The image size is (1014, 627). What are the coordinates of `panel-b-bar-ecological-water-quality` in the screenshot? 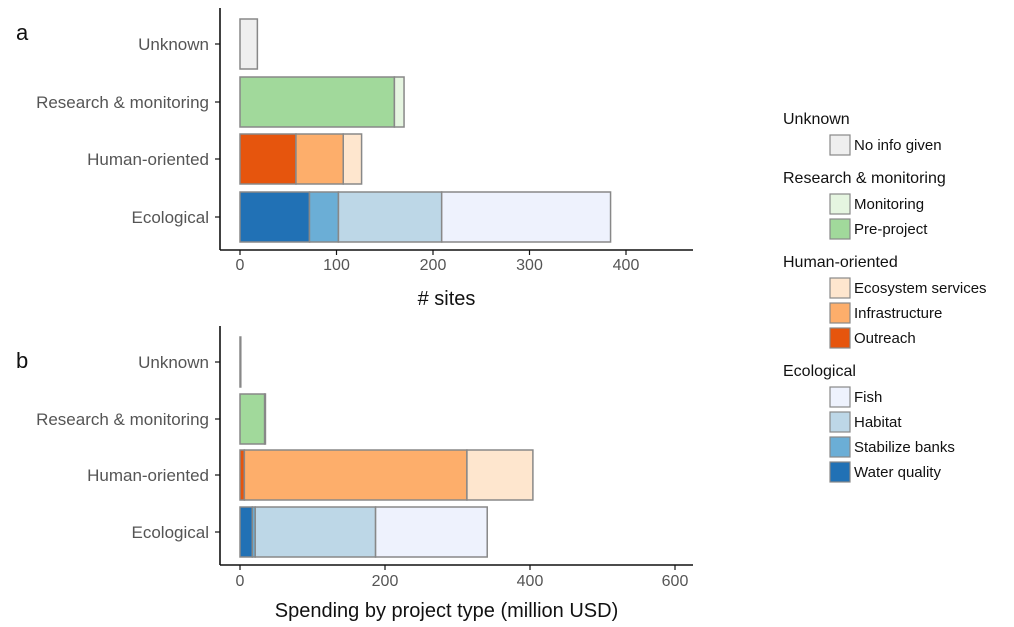 It's located at (246, 532).